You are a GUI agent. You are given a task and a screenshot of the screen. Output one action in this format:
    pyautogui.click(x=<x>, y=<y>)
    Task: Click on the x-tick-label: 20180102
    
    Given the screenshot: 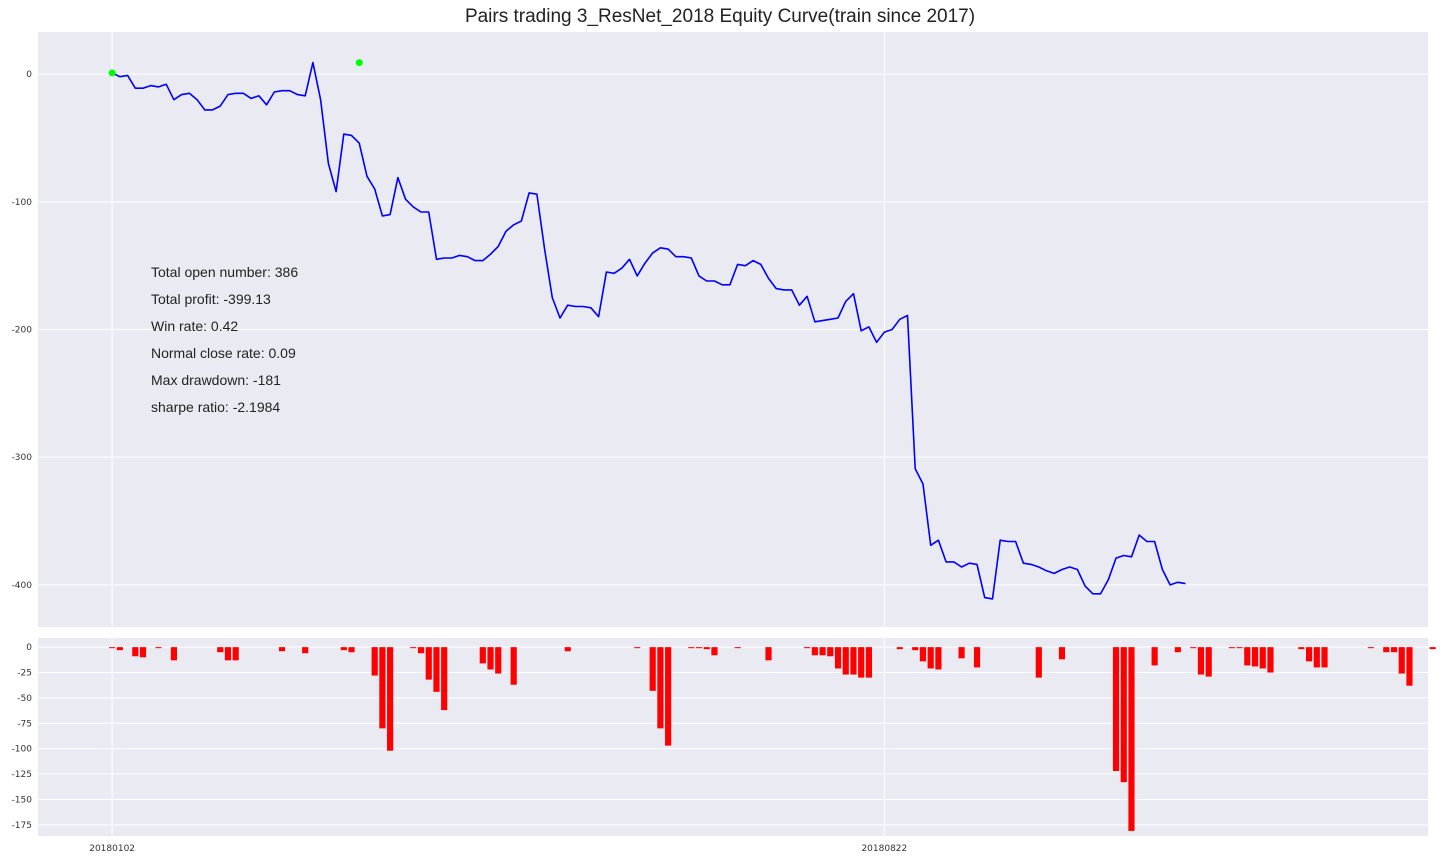 What is the action you would take?
    pyautogui.click(x=112, y=849)
    